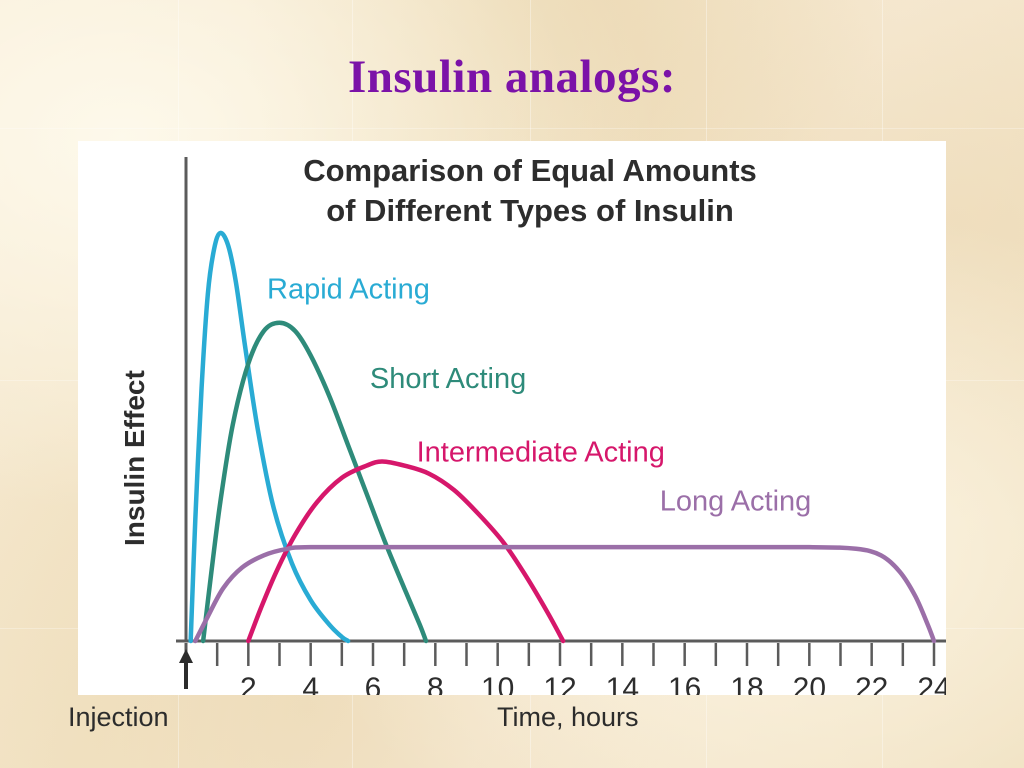 The height and width of the screenshot is (768, 1024). Describe the element at coordinates (622, 683) in the screenshot. I see `x-axis-tick-label: 14` at that location.